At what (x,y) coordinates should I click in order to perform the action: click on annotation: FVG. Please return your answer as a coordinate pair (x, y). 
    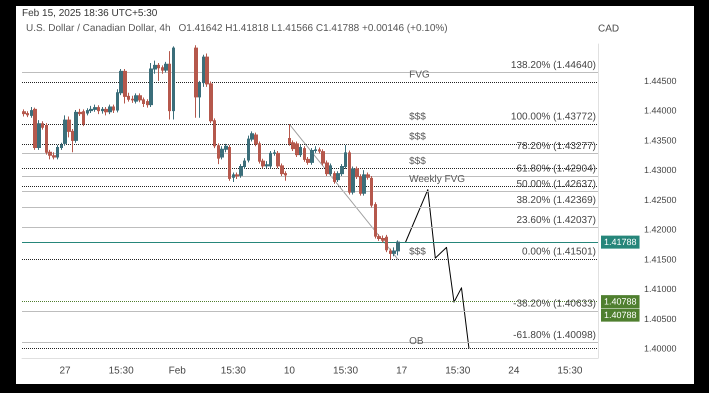
    Looking at the image, I should click on (419, 75).